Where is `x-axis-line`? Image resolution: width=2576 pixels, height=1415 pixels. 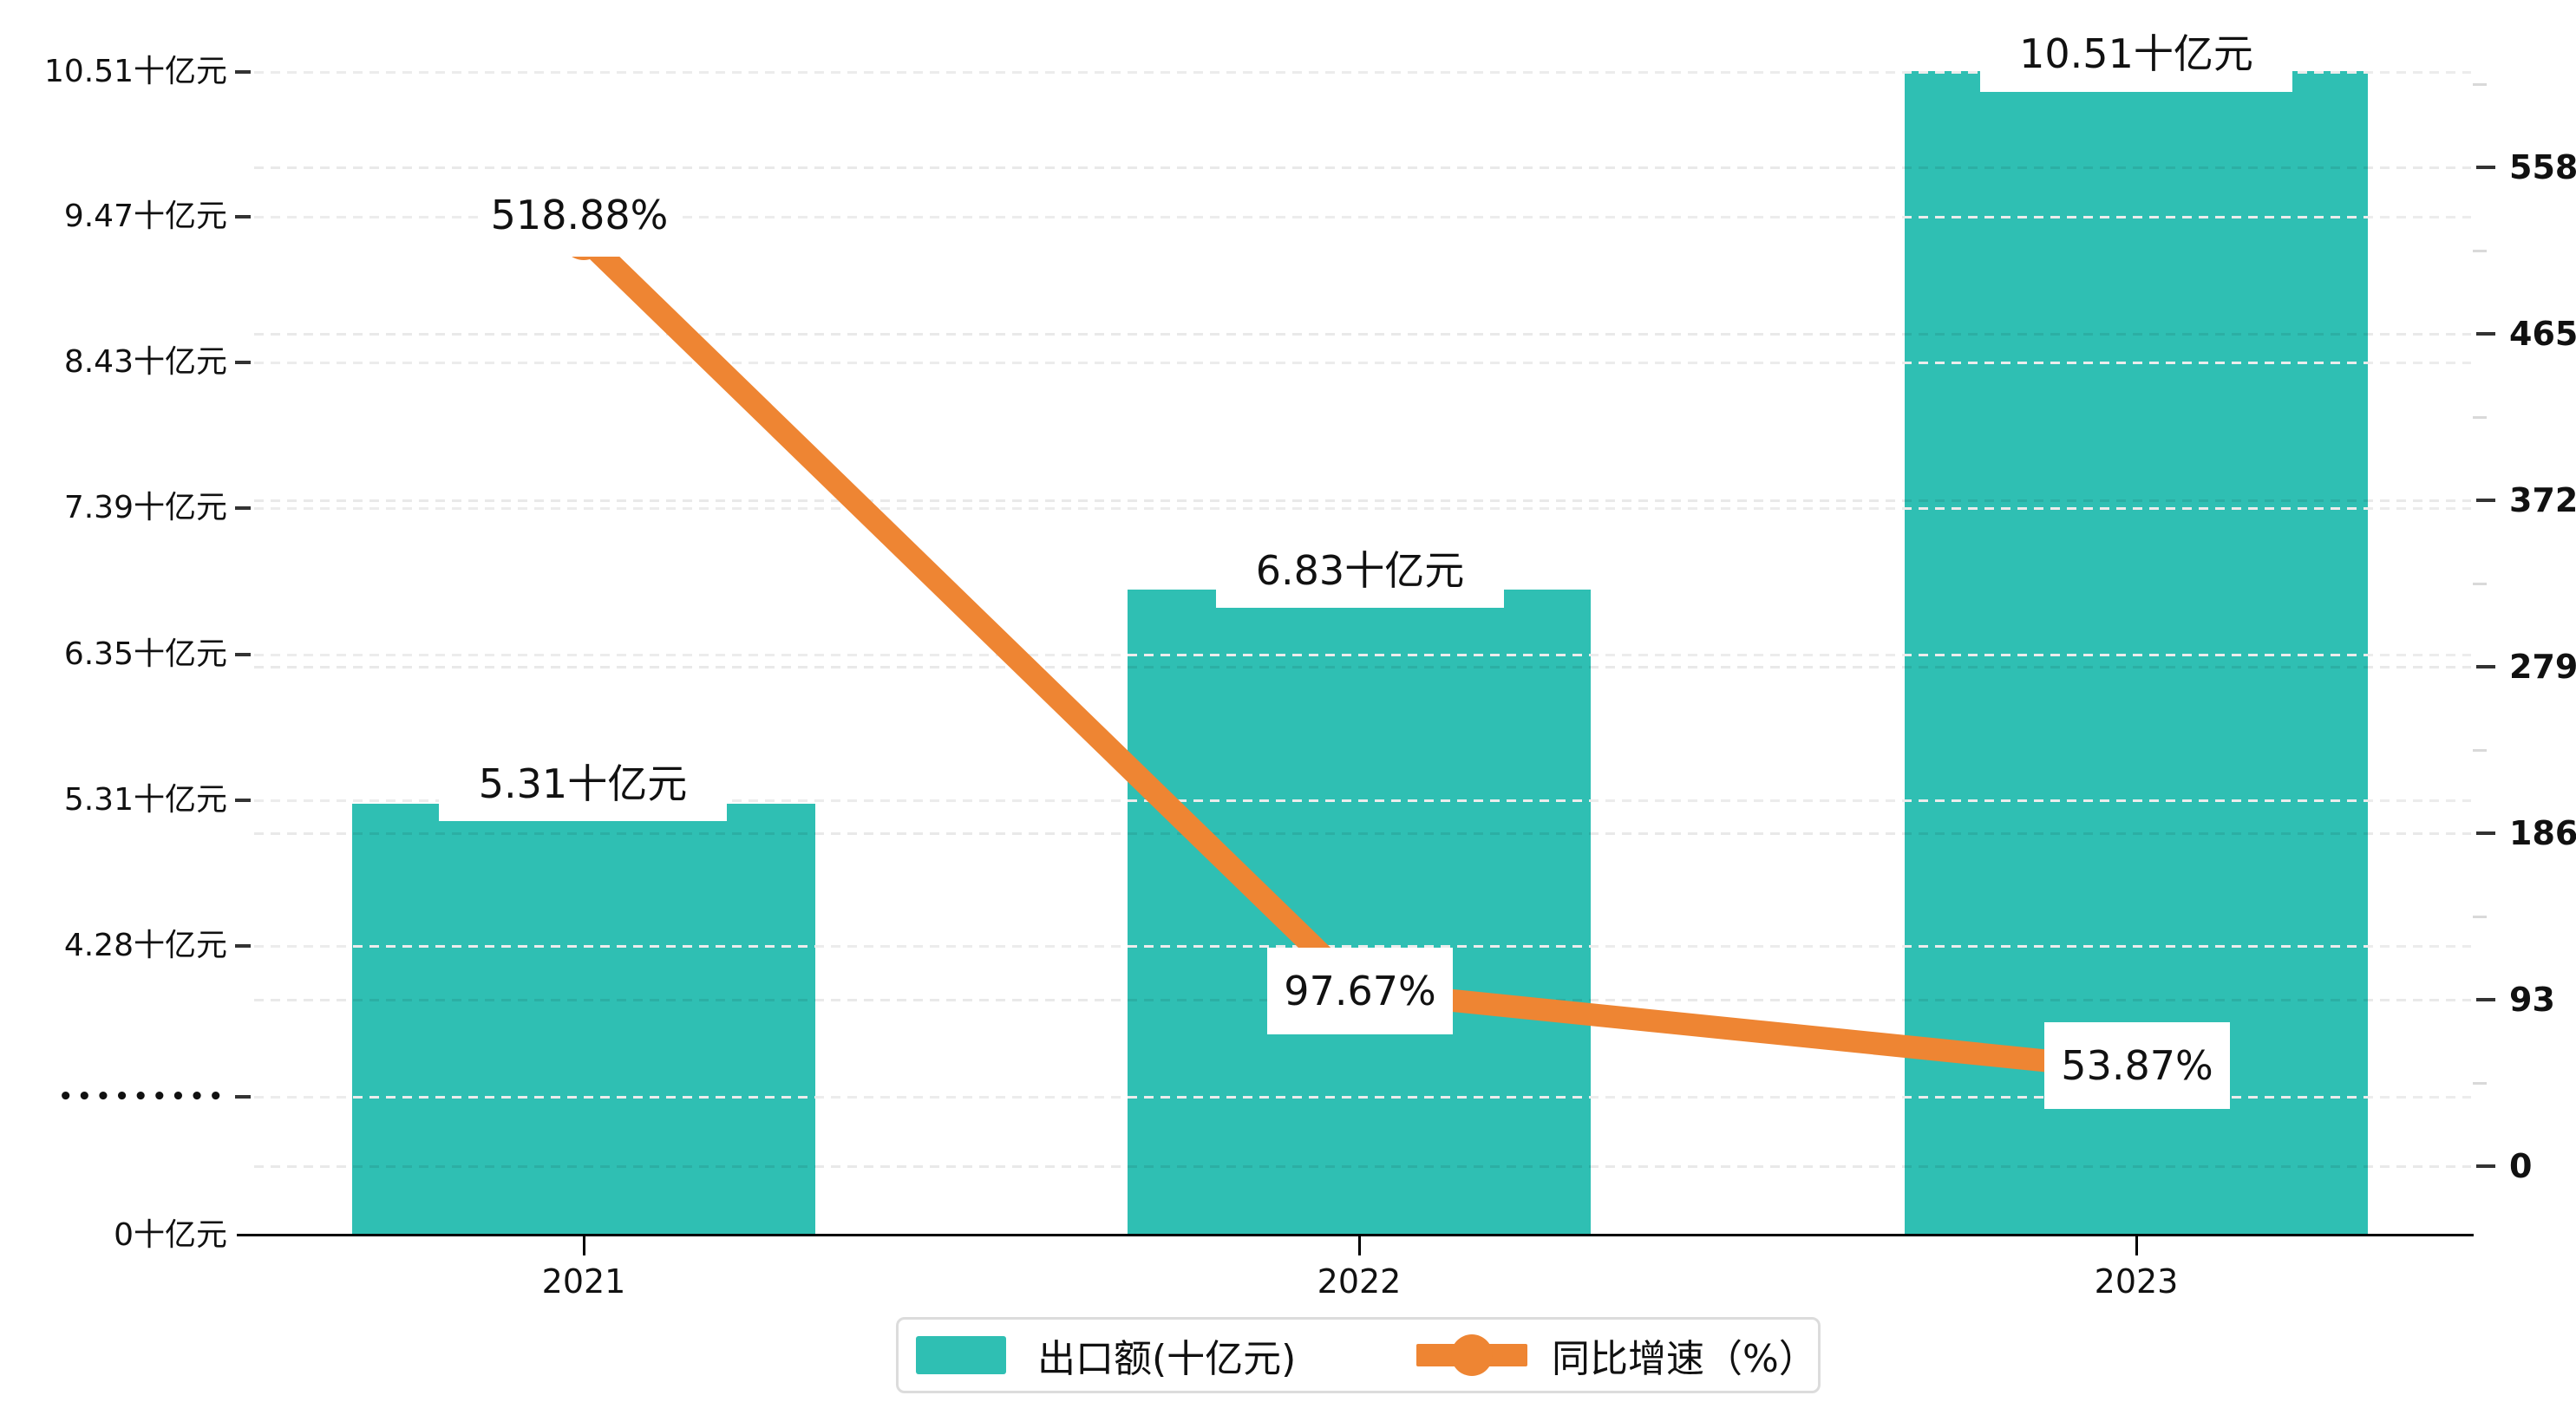 x-axis-line is located at coordinates (1355, 1235).